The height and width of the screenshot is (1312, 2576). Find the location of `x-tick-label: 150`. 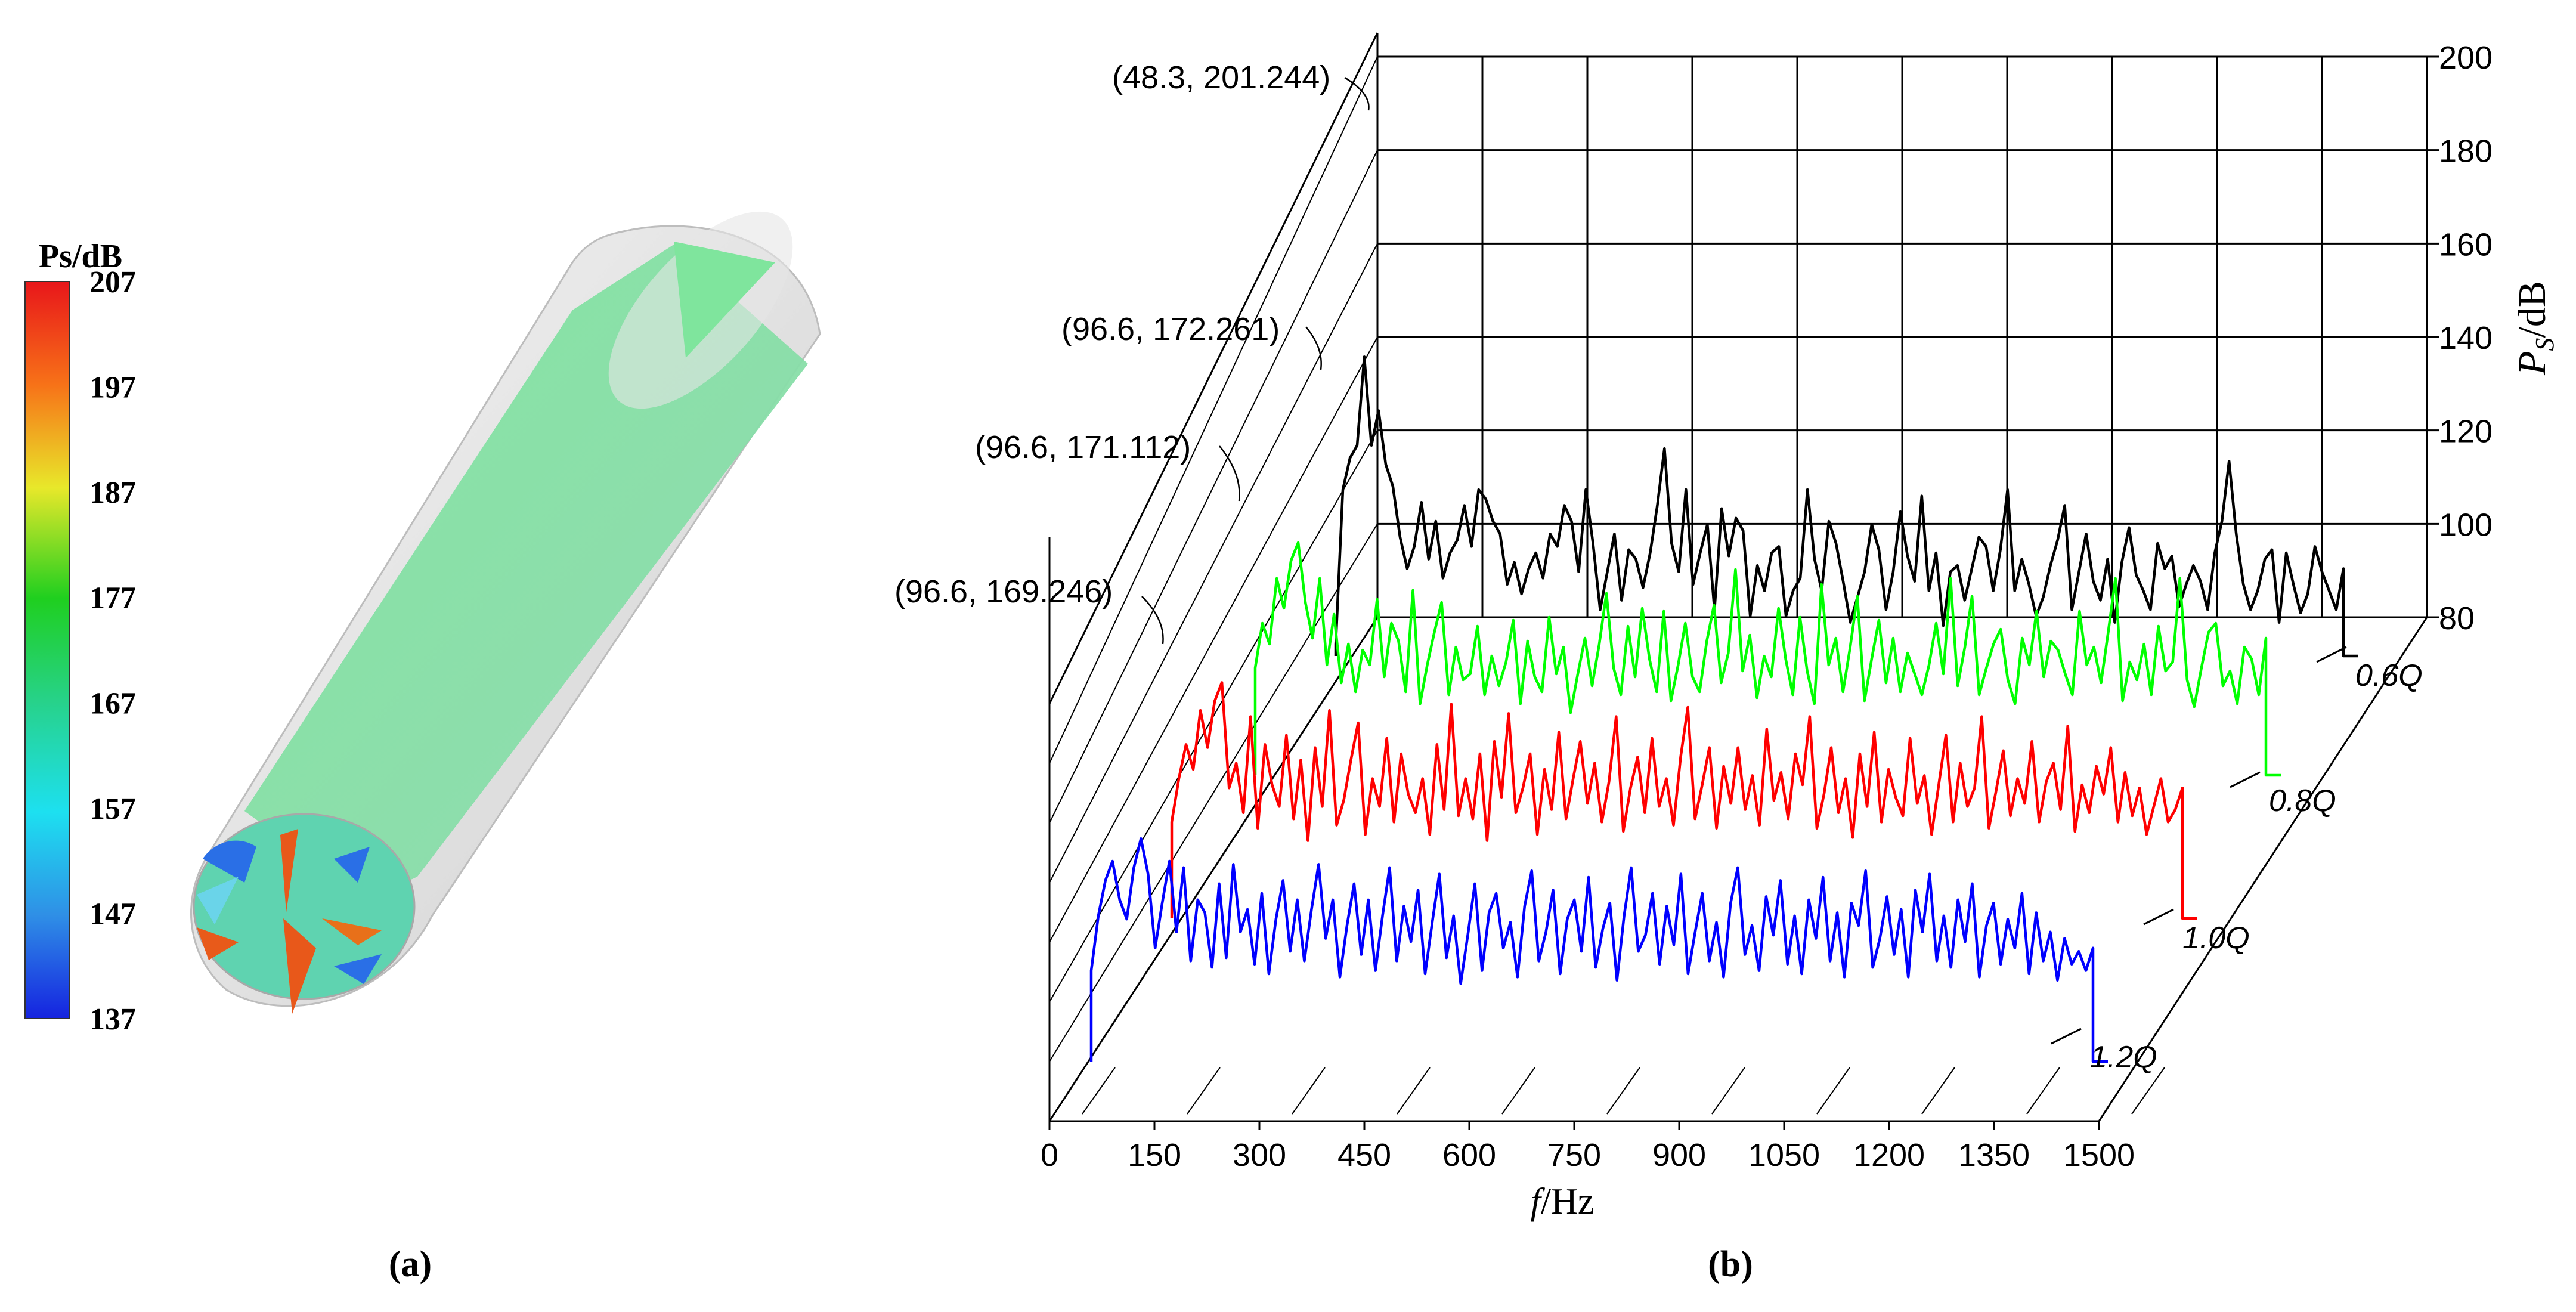

x-tick-label: 150 is located at coordinates (1155, 1155).